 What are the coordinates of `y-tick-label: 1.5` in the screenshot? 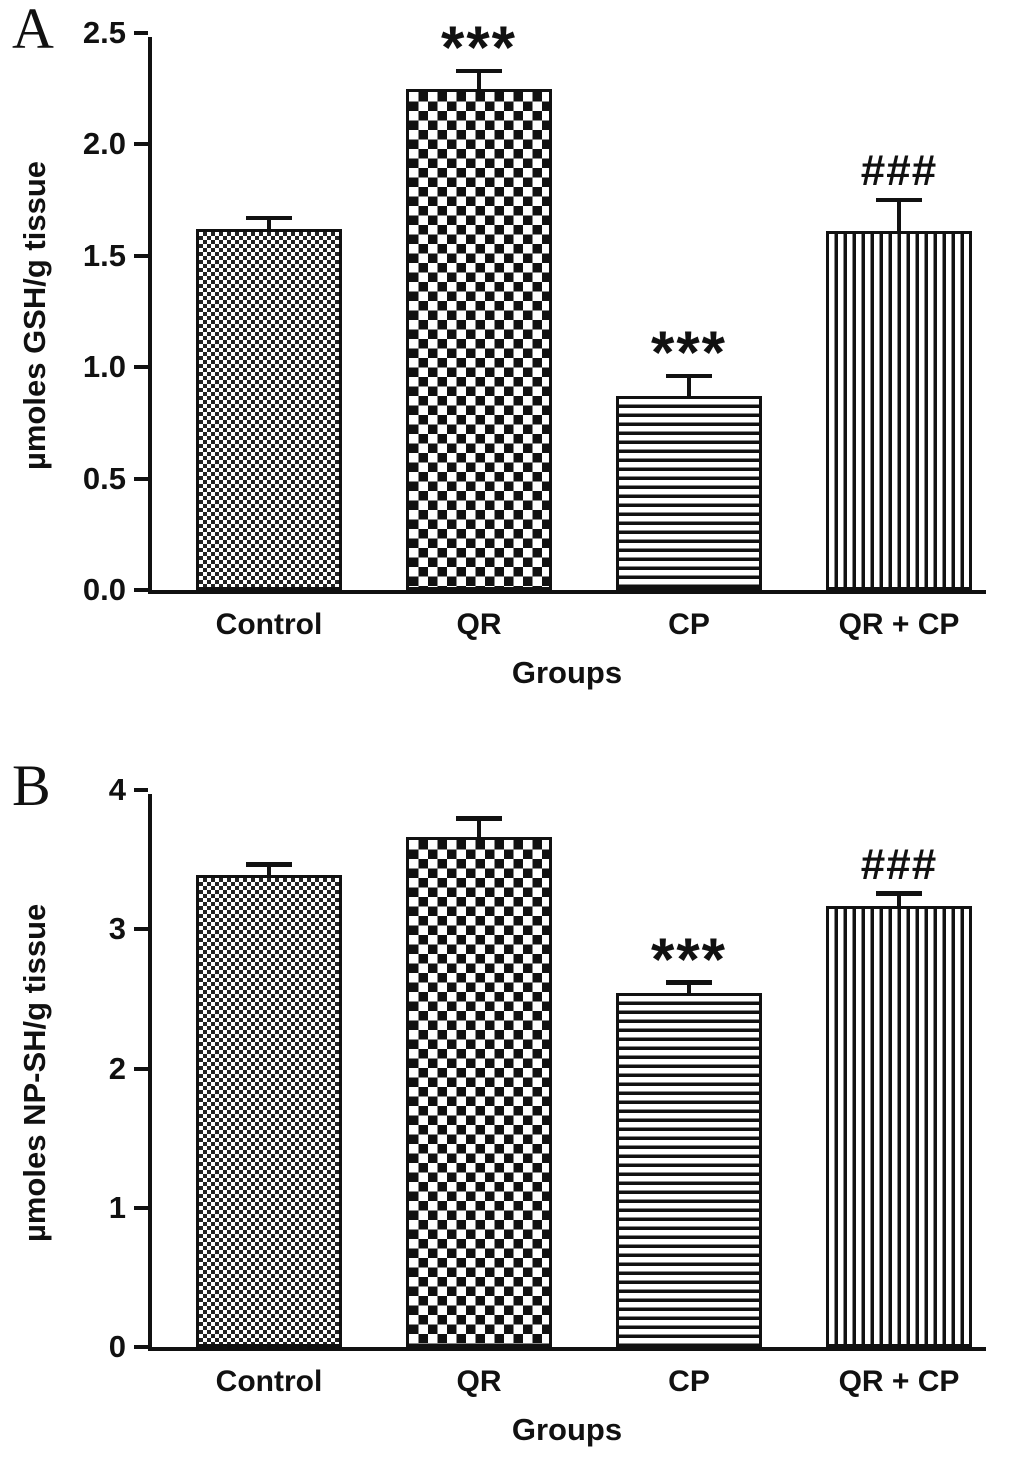 It's located at (104, 255).